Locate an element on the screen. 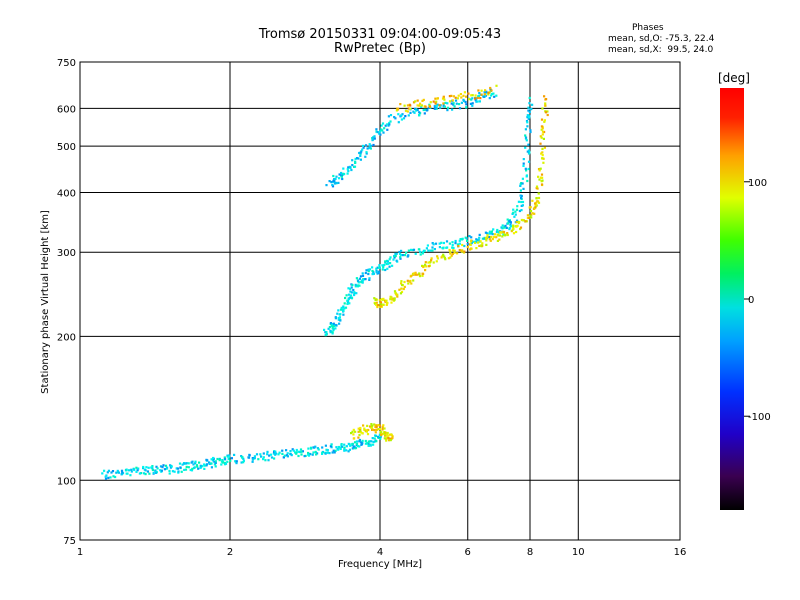 The width and height of the screenshot is (800, 600). colorbar is located at coordinates (732, 299).